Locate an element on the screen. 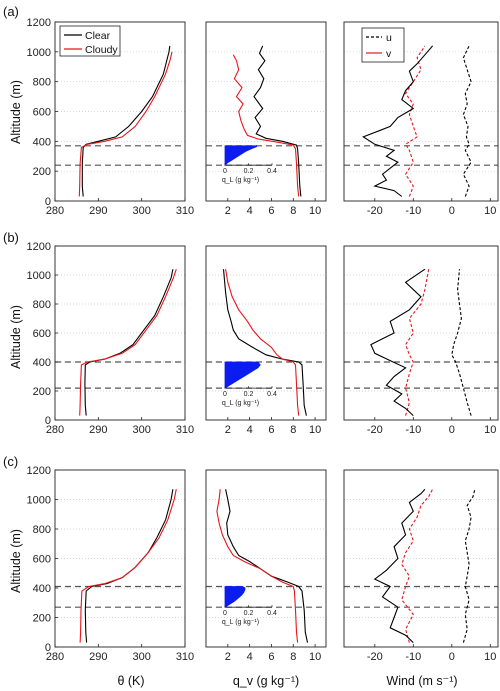  ytick-label-c-400: 400 is located at coordinates (42, 589).